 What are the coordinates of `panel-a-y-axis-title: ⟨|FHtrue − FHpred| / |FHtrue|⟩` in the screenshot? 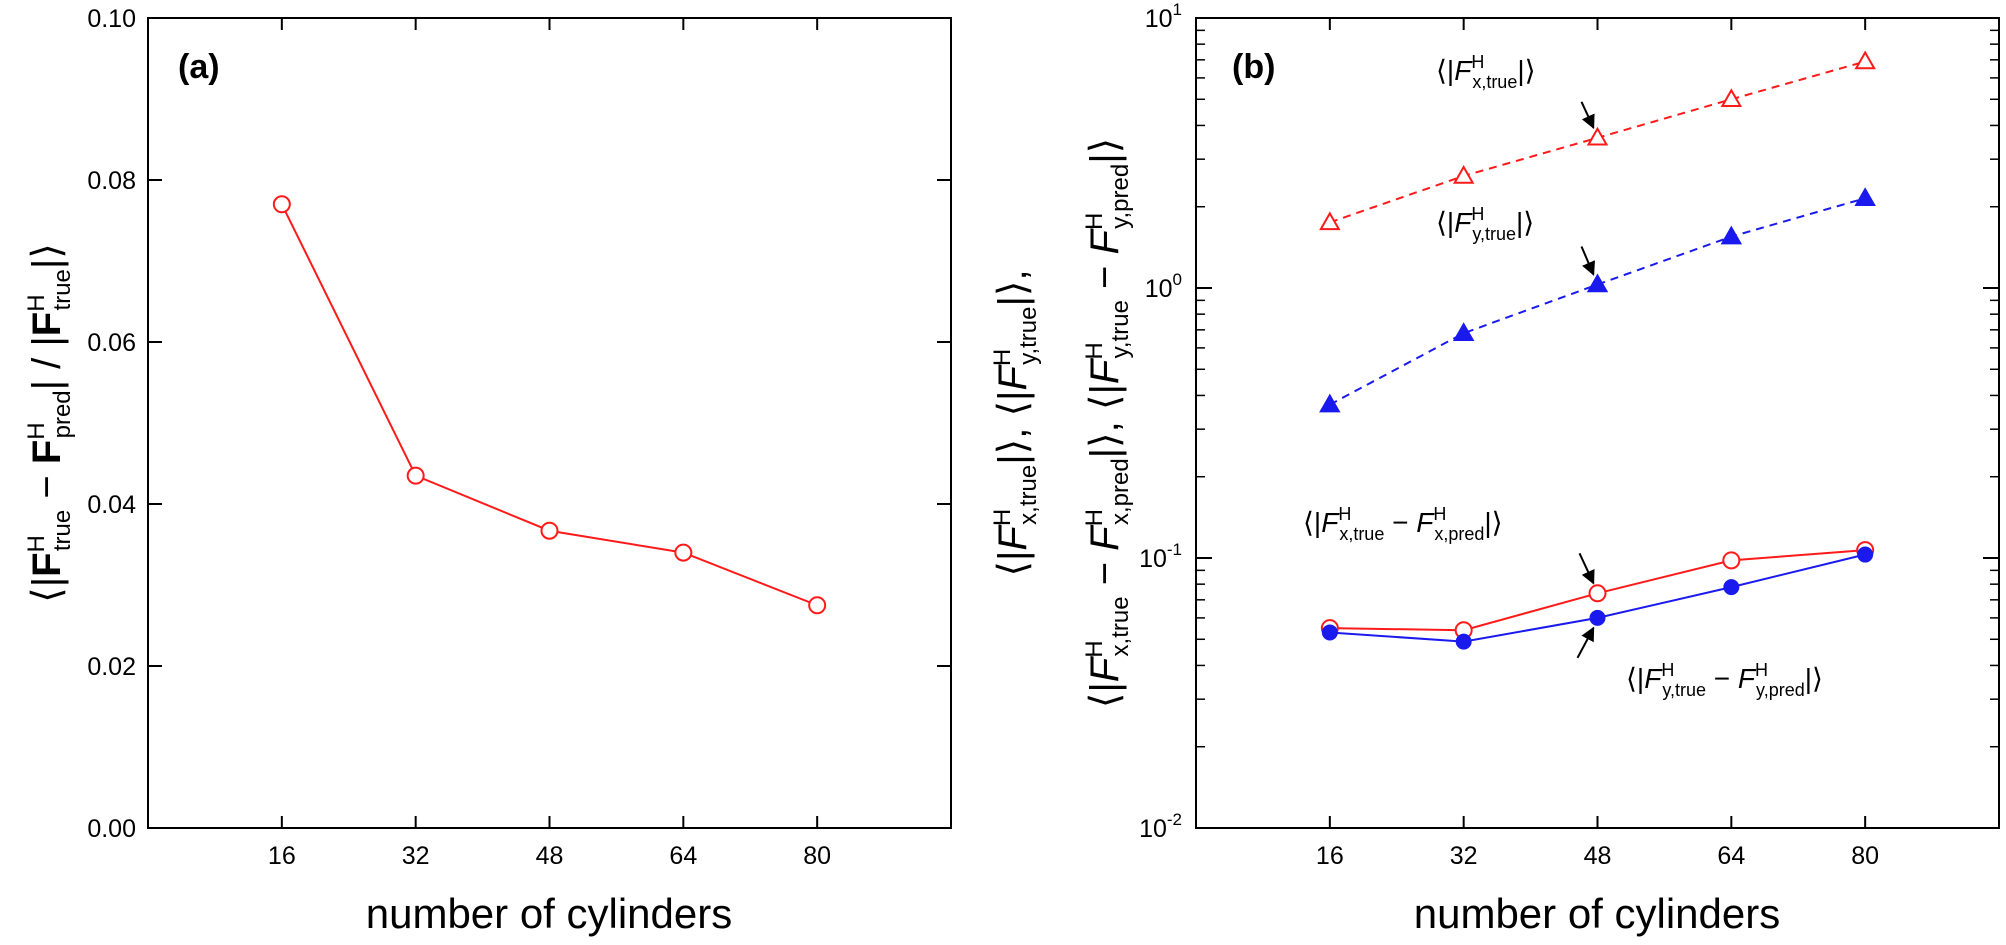 It's located at (49, 423).